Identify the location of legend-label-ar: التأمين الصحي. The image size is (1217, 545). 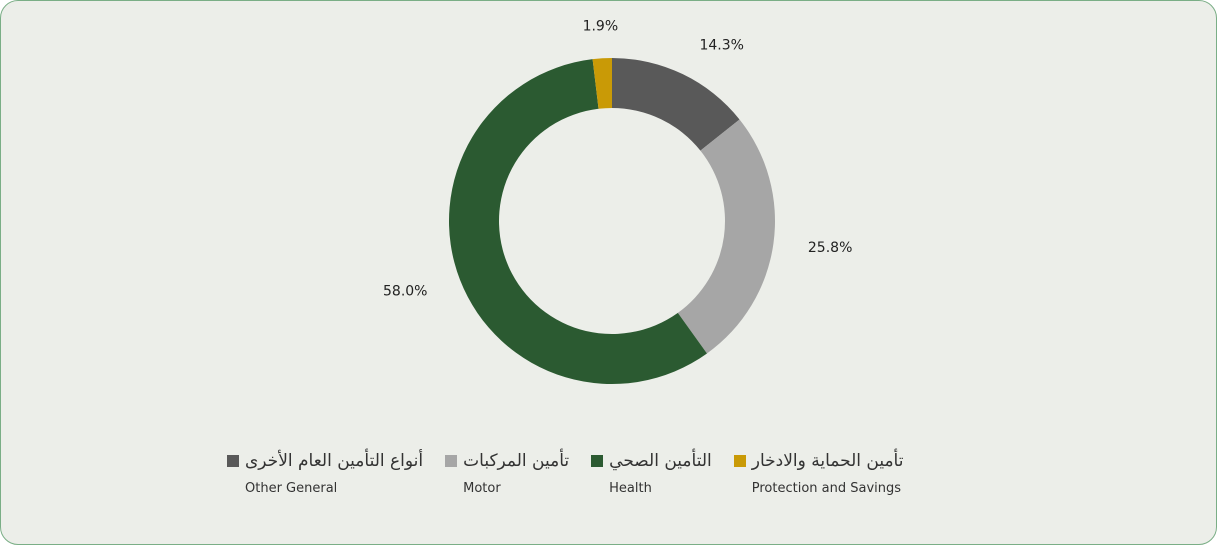
(660, 461).